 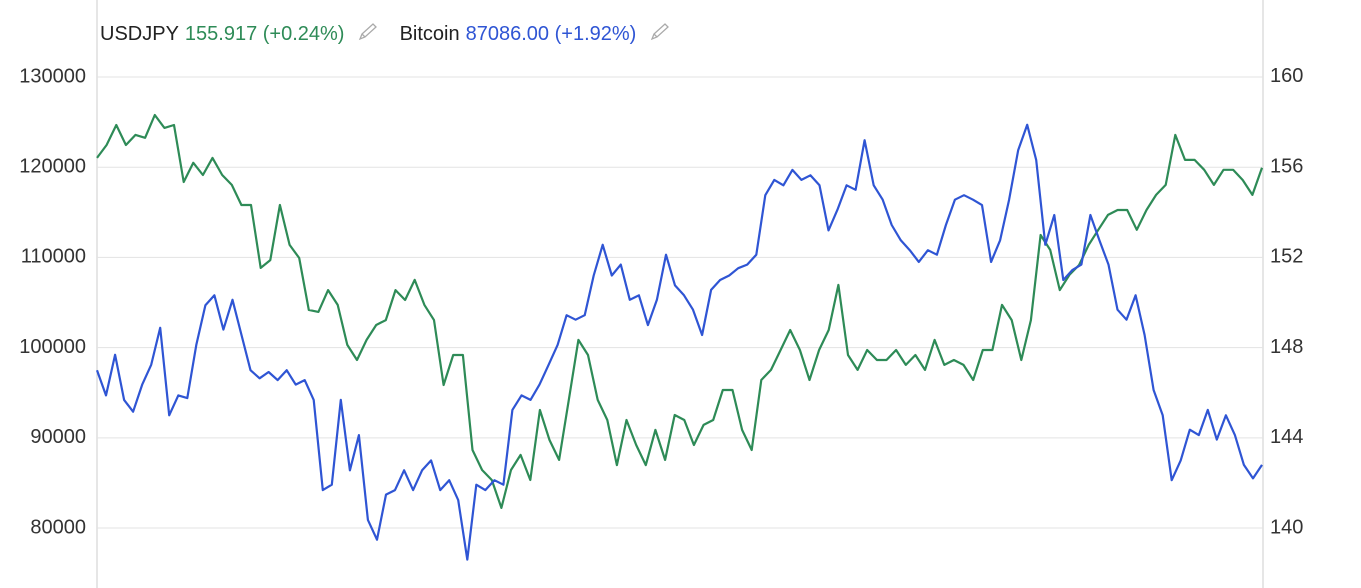 I want to click on y2-tick-label: 160, so click(x=1286, y=76).